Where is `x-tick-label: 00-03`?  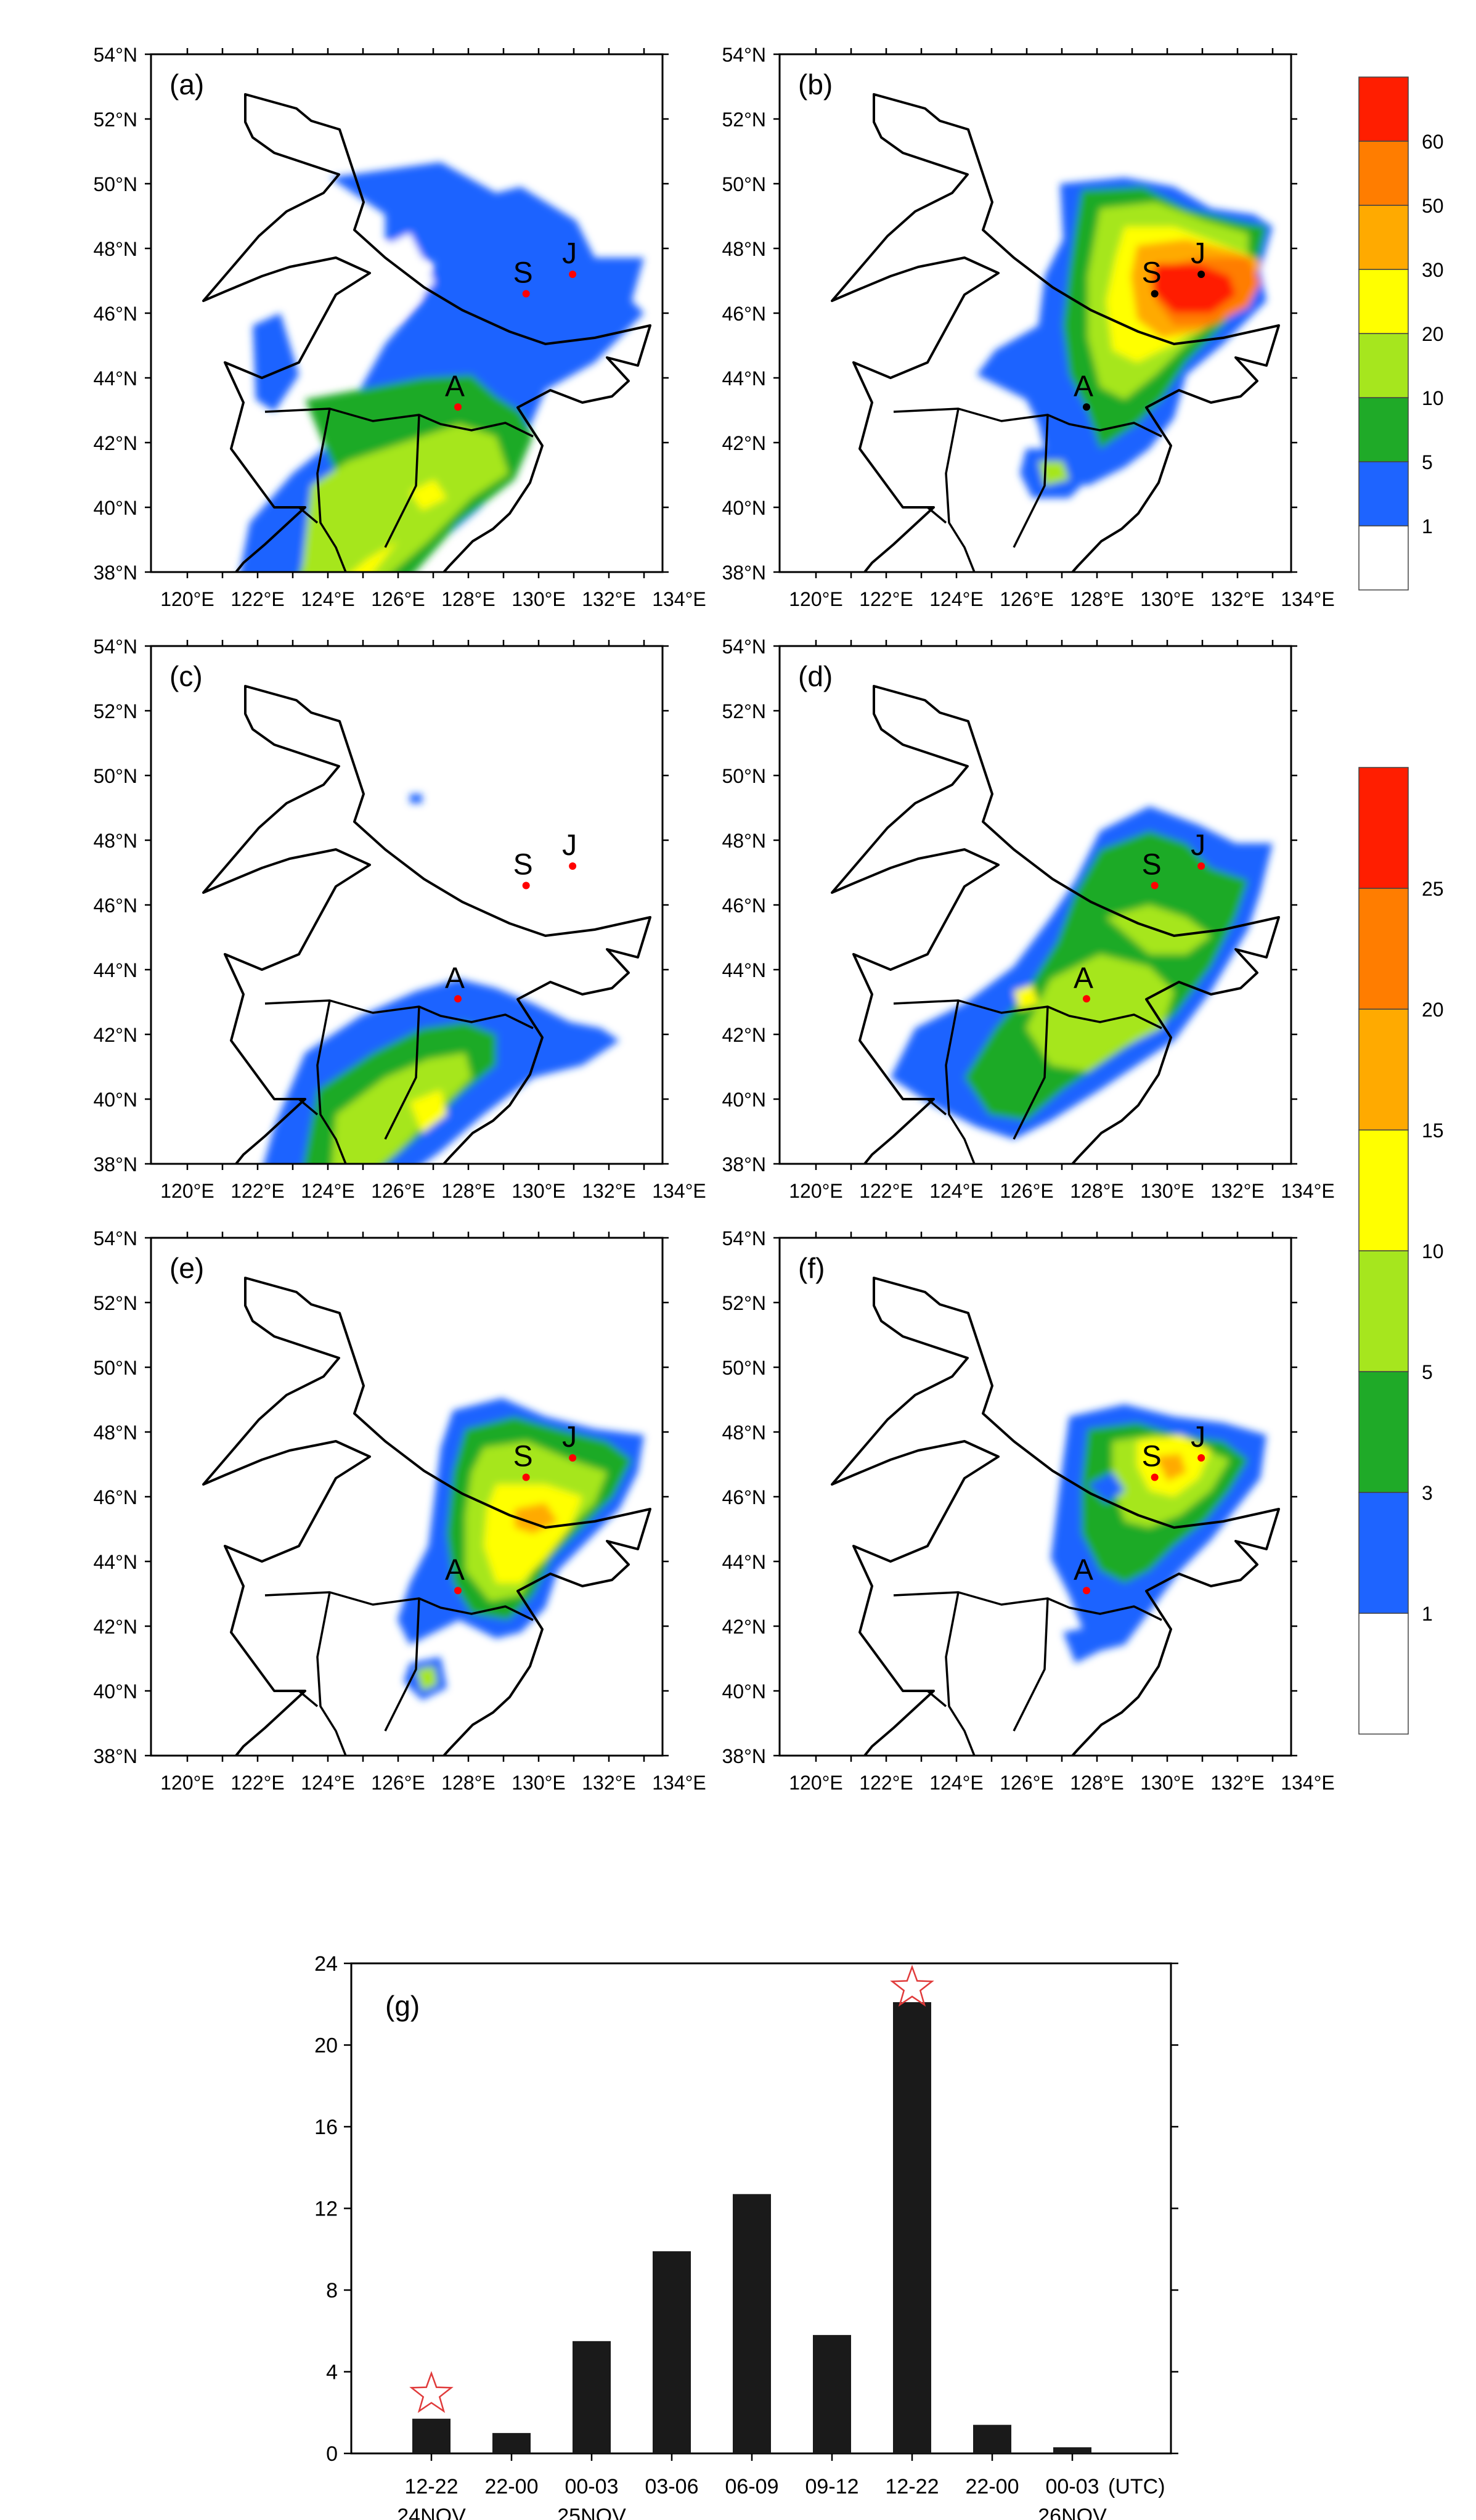 x-tick-label: 00-03 is located at coordinates (592, 2486).